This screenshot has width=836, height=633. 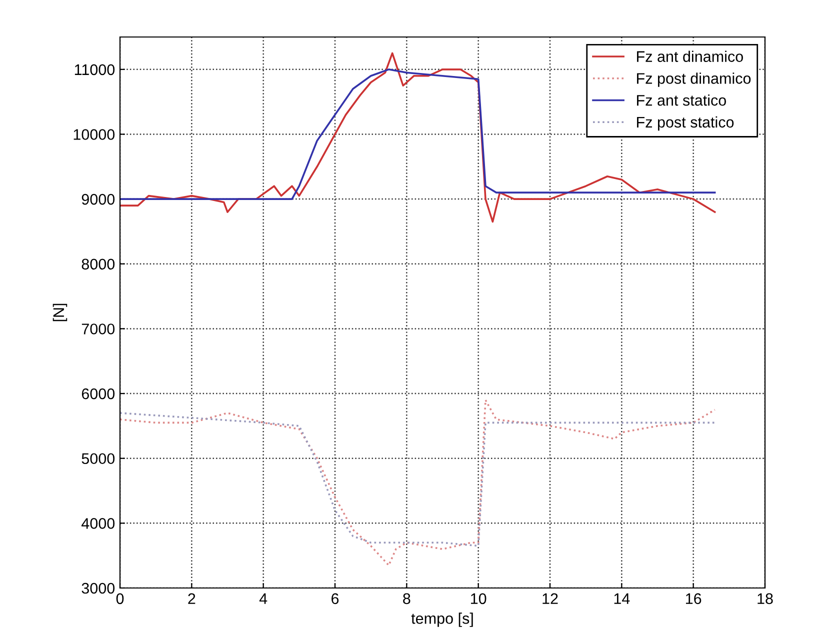 I want to click on y-tick-label: 11000, so click(x=94, y=70).